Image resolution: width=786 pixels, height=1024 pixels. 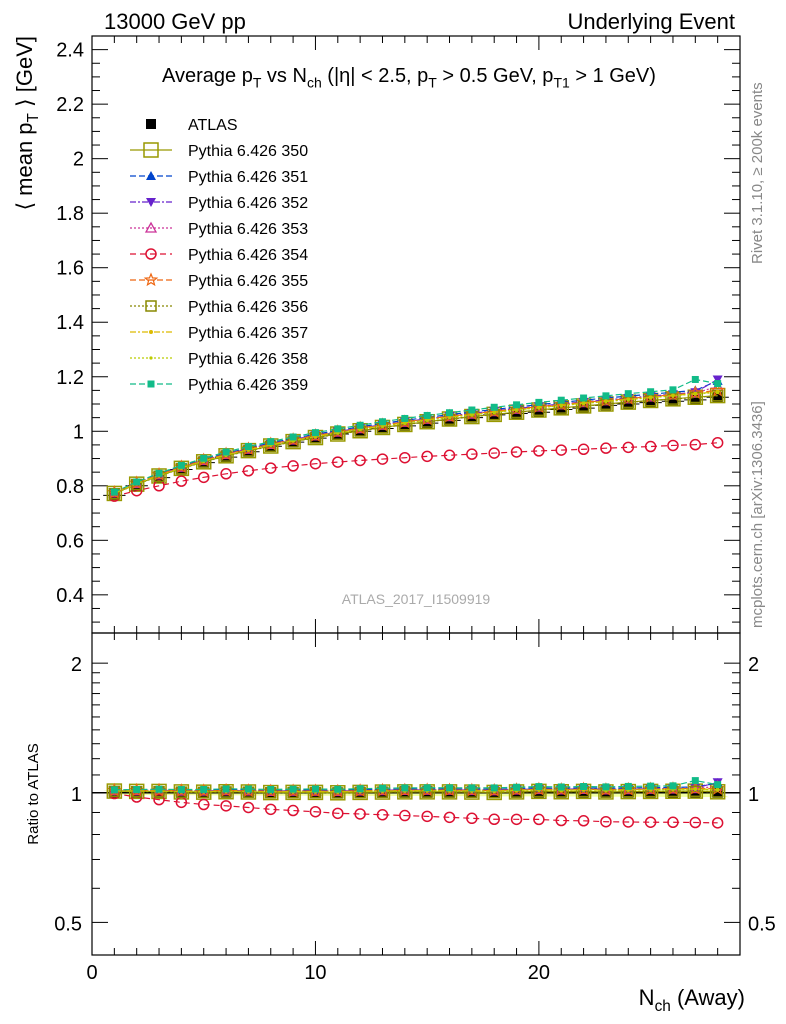 I want to click on series-pythia-6-426-356-ratio-line, so click(x=416, y=792).